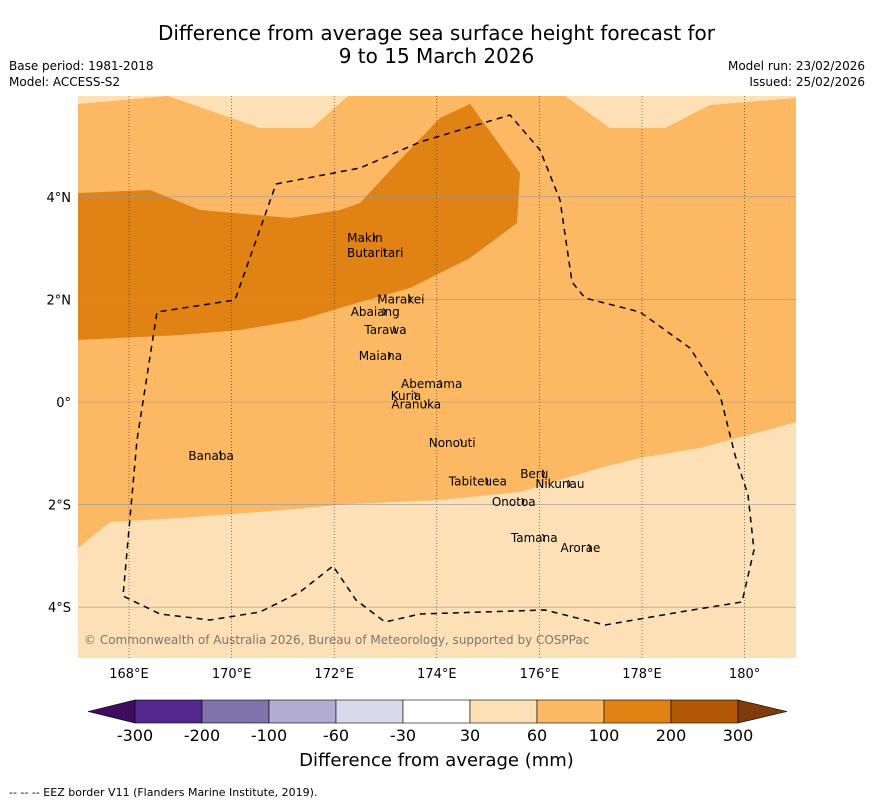 This screenshot has width=873, height=804. I want to click on y-tick-label: 2°S, so click(59, 506).